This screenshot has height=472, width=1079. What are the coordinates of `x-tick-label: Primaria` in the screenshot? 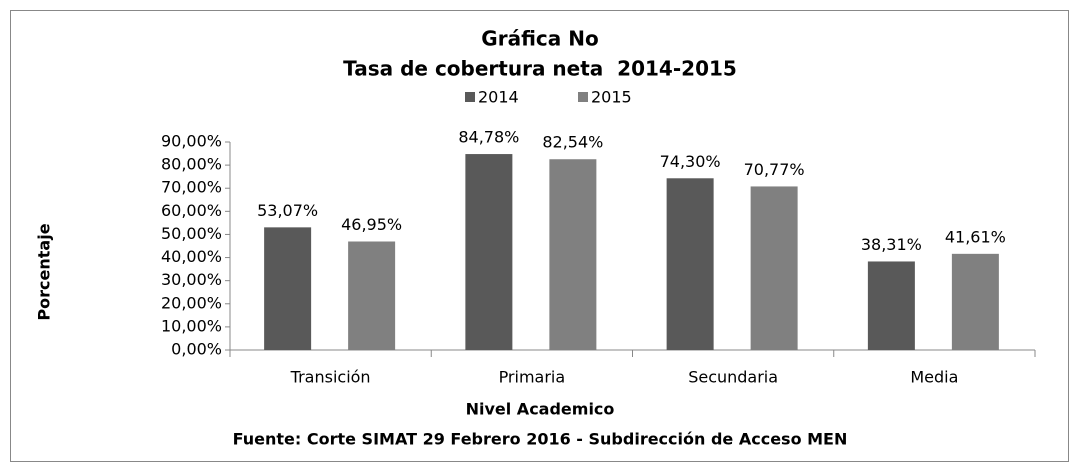 It's located at (532, 377).